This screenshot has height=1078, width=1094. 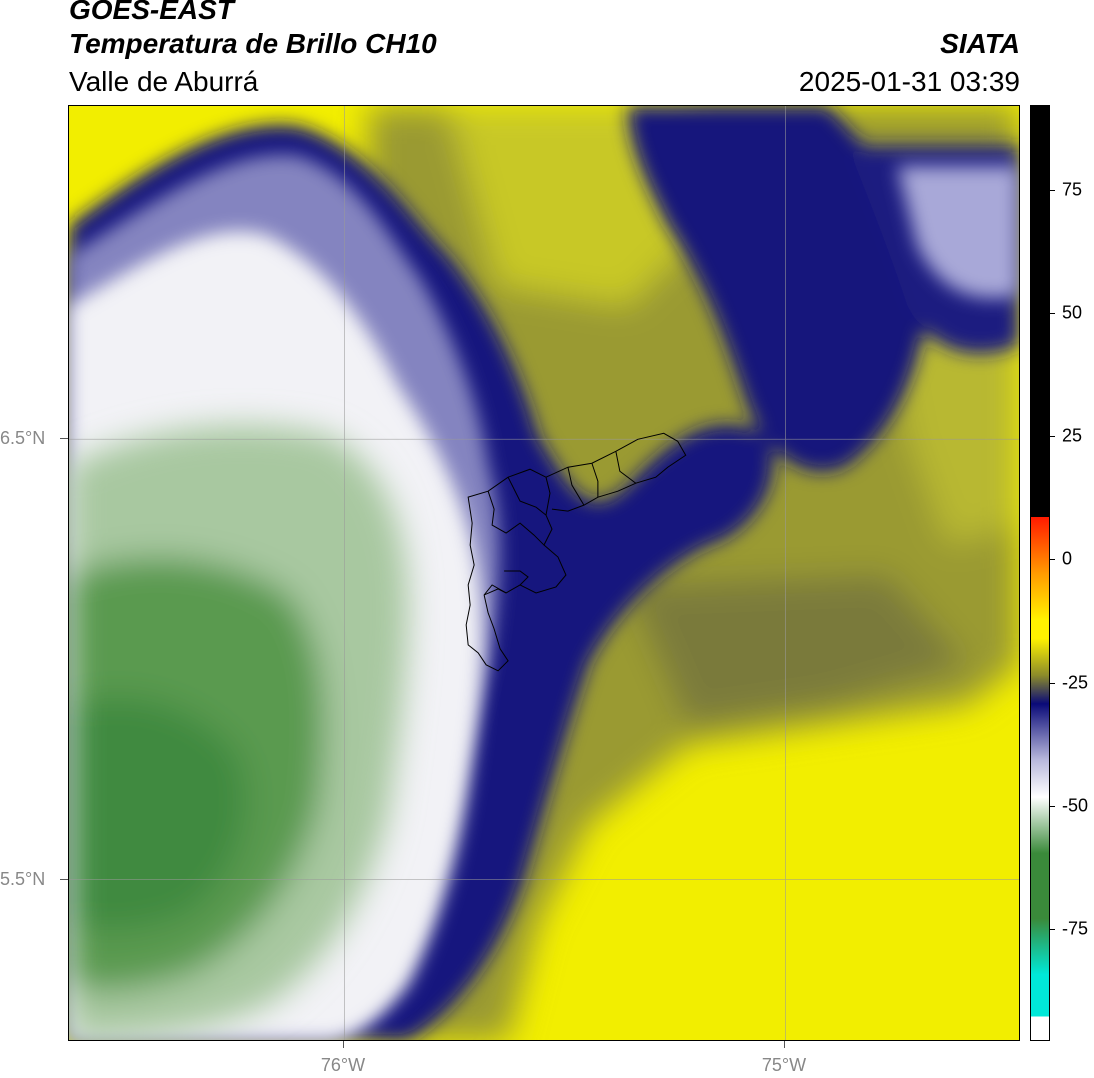 What do you see at coordinates (151, 12) in the screenshot?
I see `satellite-title: GOES-EAST` at bounding box center [151, 12].